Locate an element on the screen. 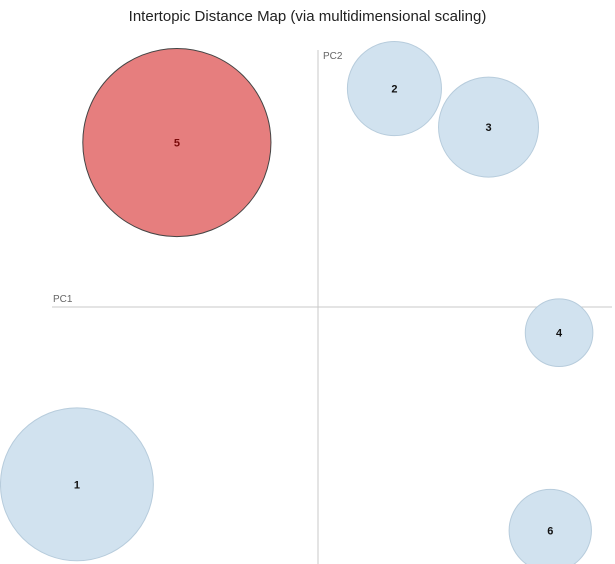 Image resolution: width=615 pixels, height=564 pixels. topic-label-5: 5 is located at coordinates (177, 144).